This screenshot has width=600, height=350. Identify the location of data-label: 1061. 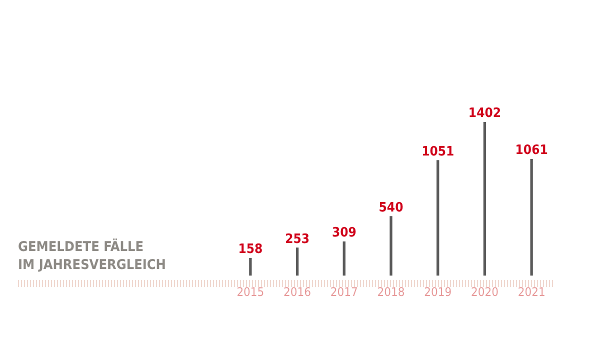
(531, 150).